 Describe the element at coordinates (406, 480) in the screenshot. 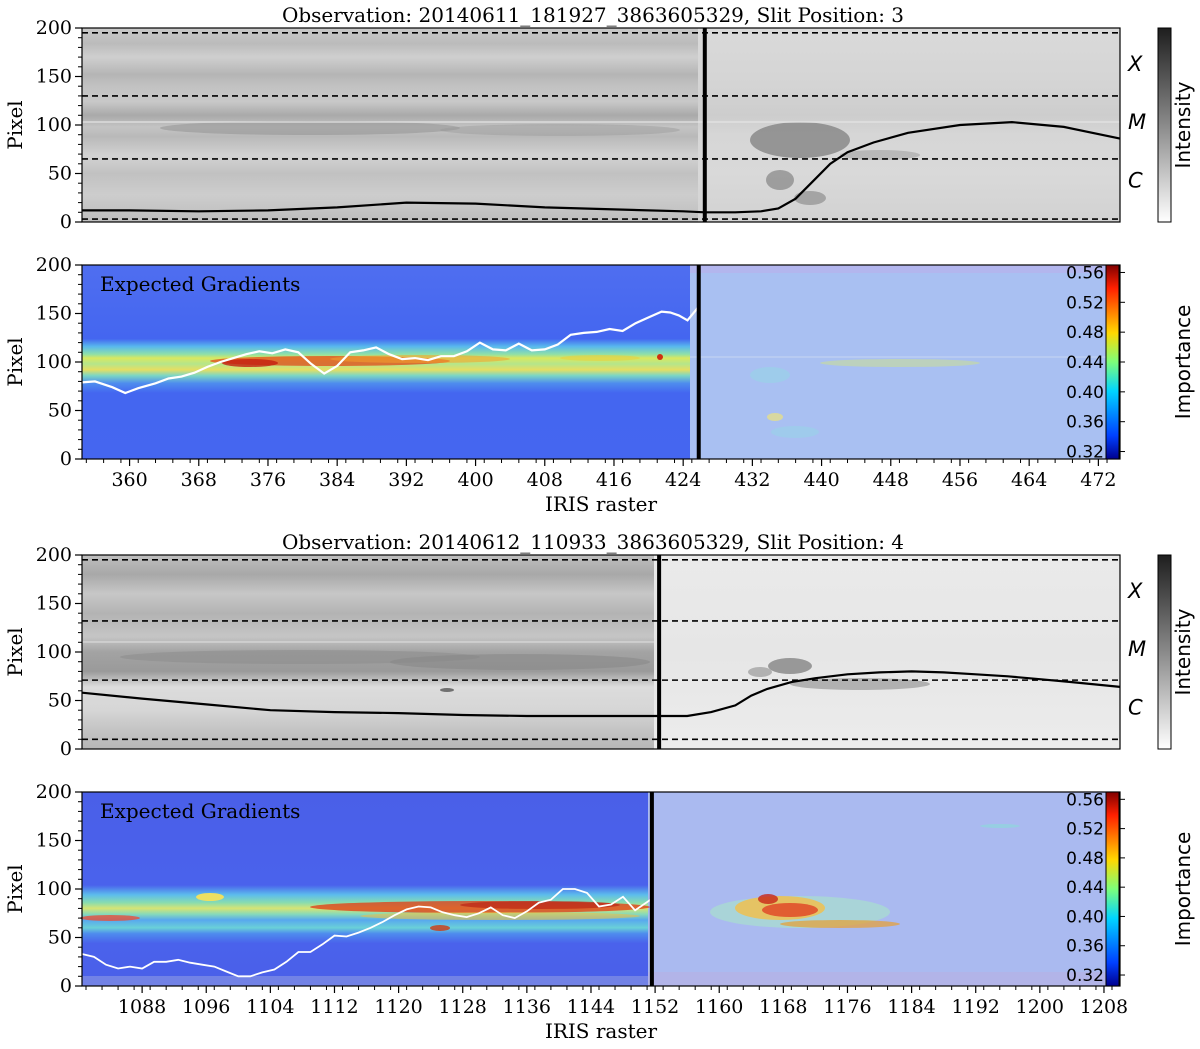

I see `x-tick-label: 392` at that location.